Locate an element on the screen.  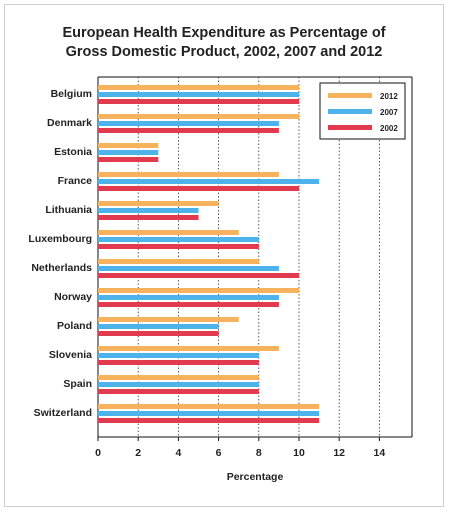
category-label-poland: Poland is located at coordinates (74, 326).